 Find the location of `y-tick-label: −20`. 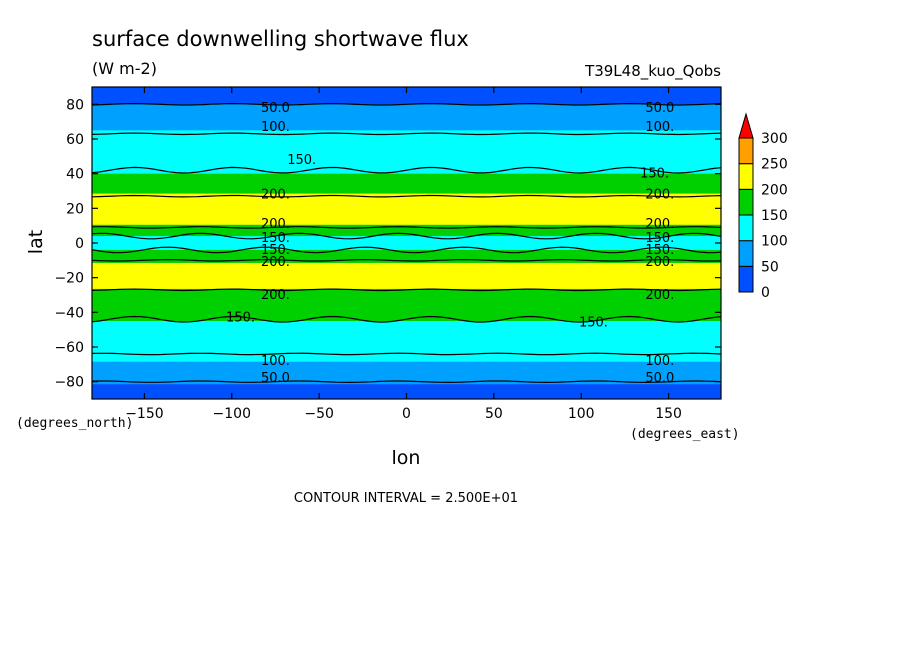

y-tick-label: −20 is located at coordinates (69, 279).